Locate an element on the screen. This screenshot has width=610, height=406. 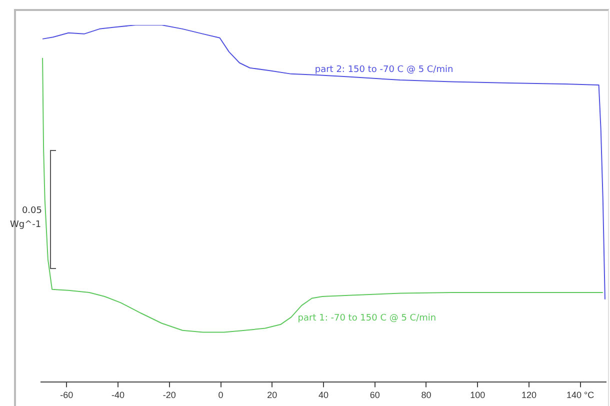
x-tick-label: 40 is located at coordinates (323, 395).